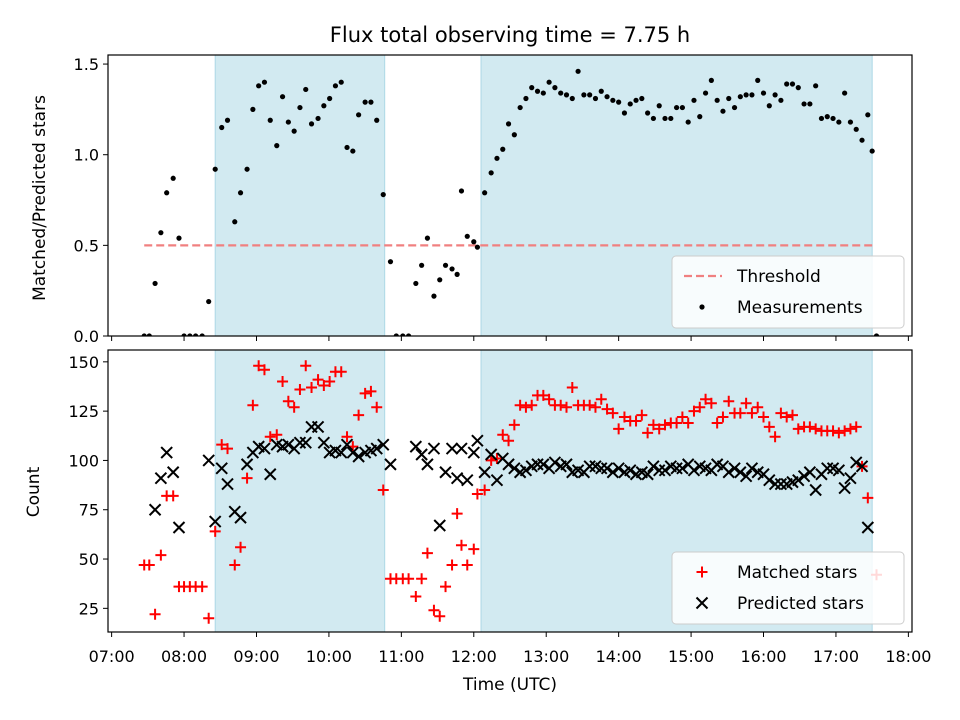 This screenshot has width=960, height=720. I want to click on x-tick-label: 15:00, so click(691, 656).